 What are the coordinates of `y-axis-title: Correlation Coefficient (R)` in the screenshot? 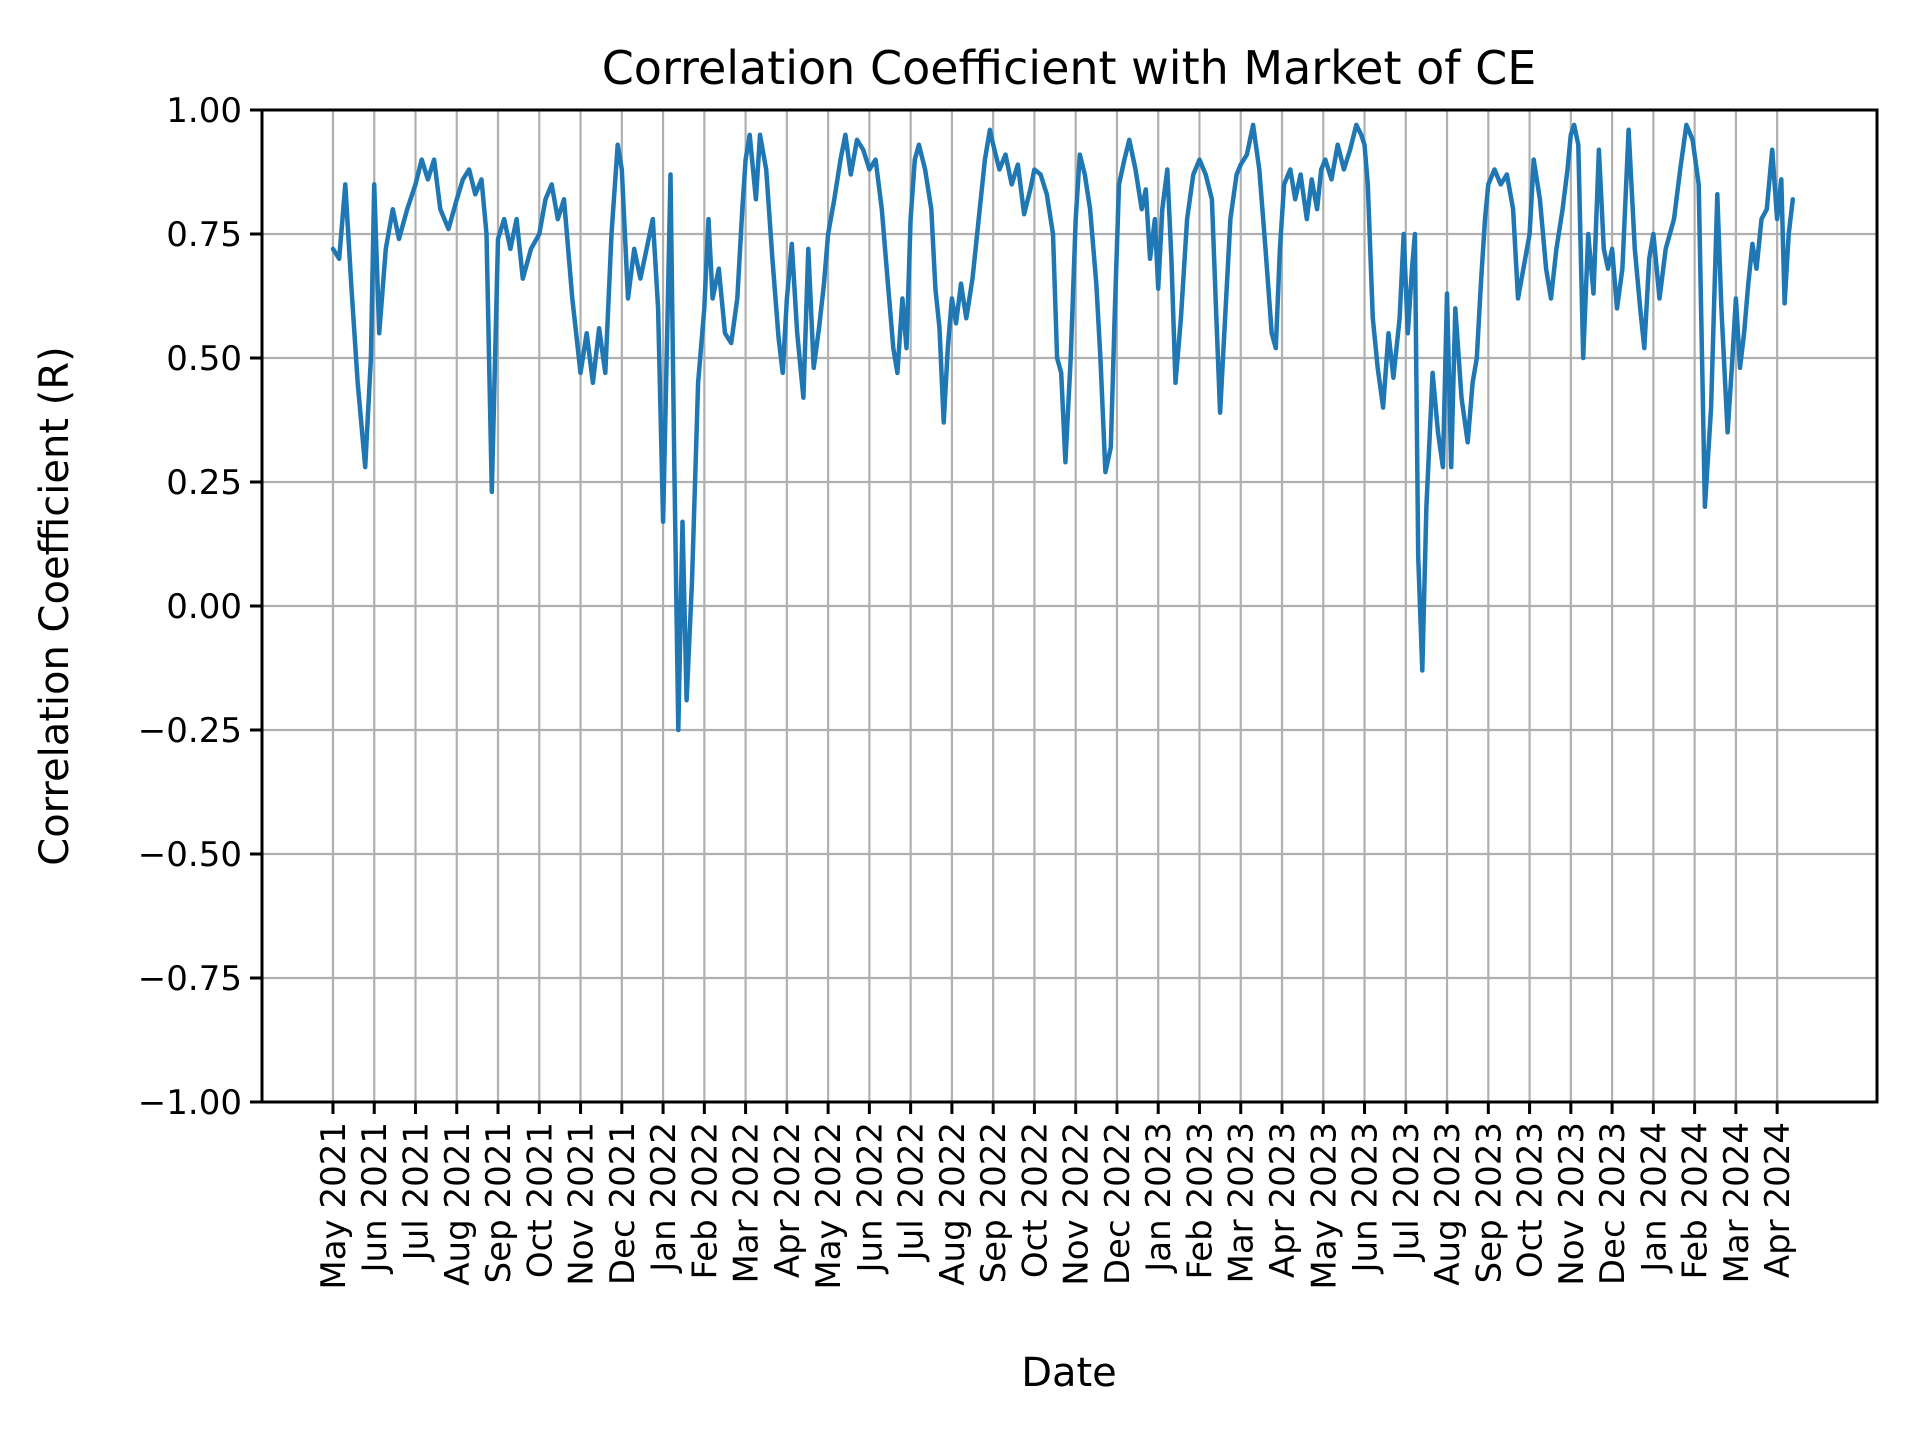 It's located at (55, 605).